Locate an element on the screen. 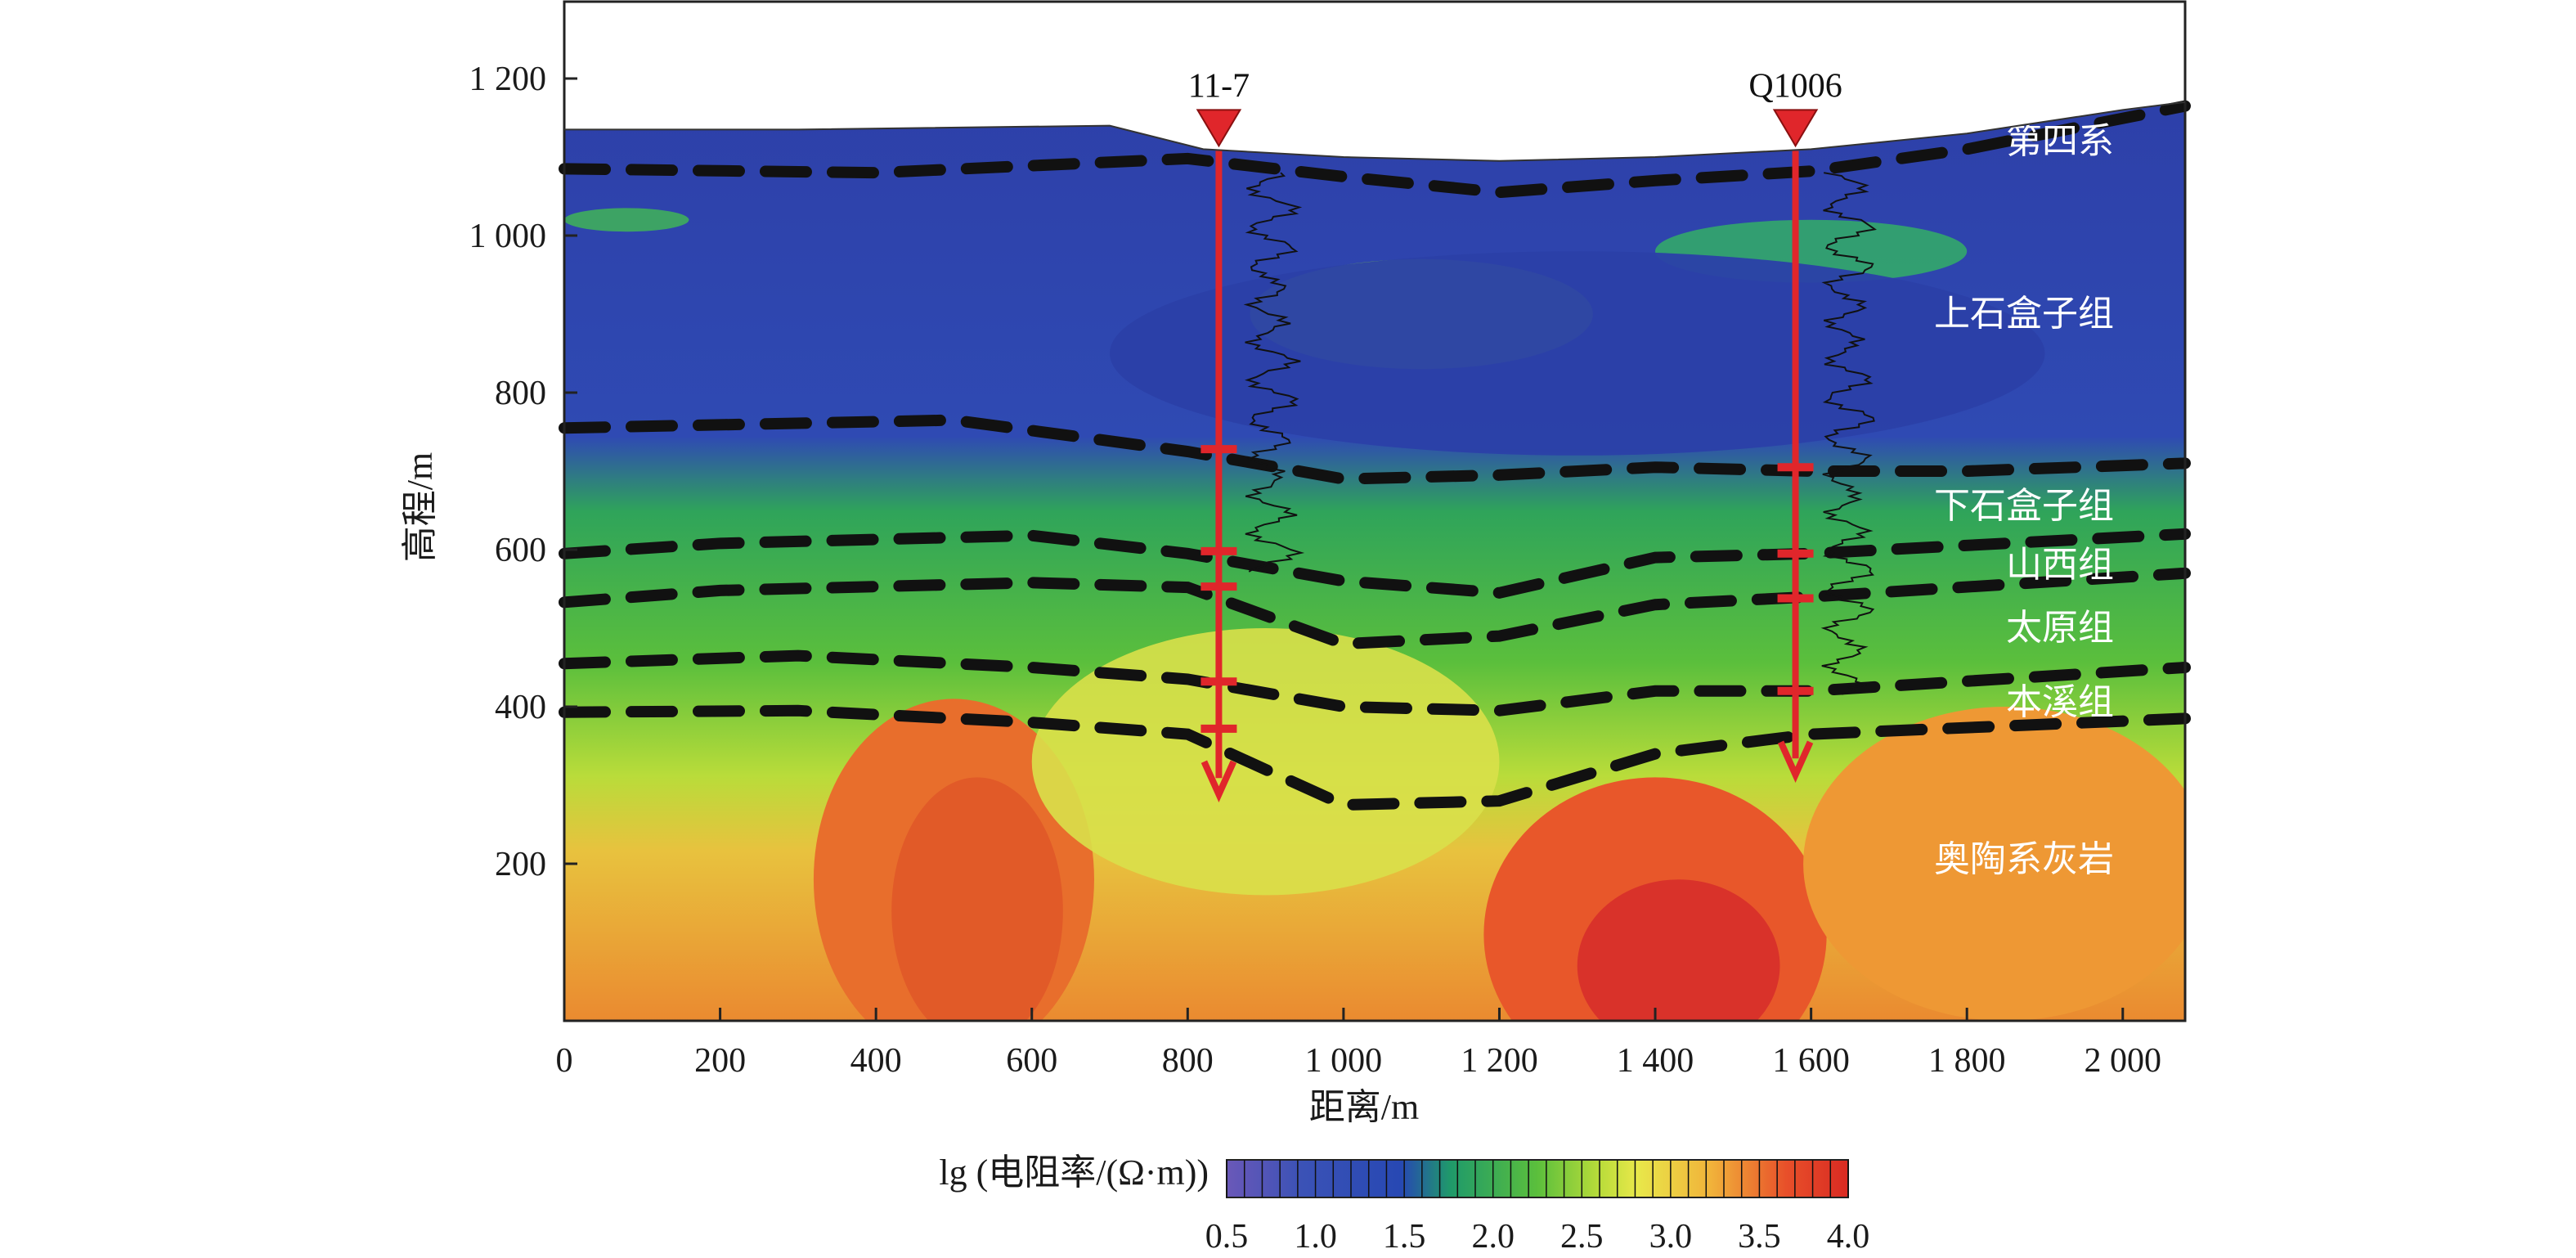 The height and width of the screenshot is (1258, 2576). y-axis-title: 高程/m is located at coordinates (420, 507).